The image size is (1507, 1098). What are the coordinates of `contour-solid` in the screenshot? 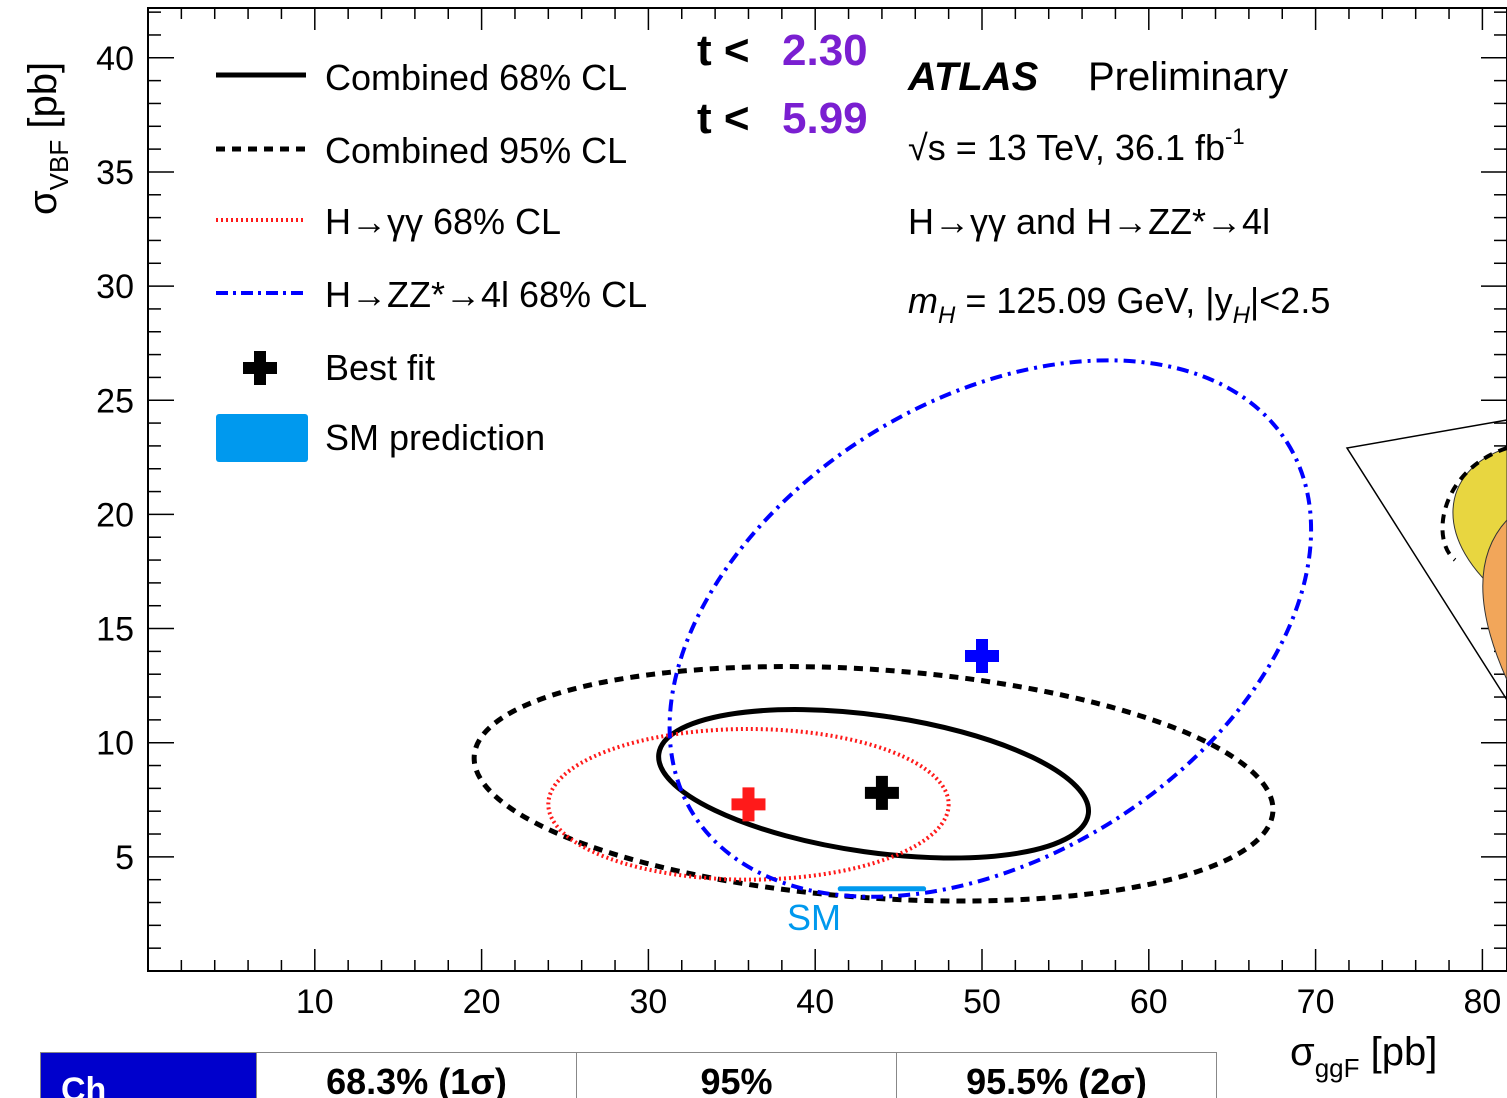 It's located at (874, 784).